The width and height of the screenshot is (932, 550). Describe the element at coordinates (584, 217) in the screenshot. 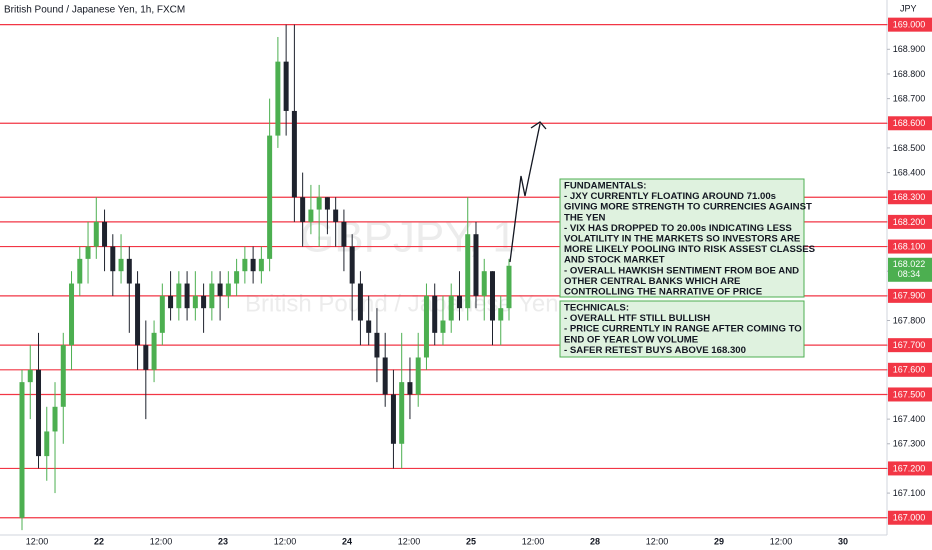

I see `fundamentals-line: THE YEN` at that location.